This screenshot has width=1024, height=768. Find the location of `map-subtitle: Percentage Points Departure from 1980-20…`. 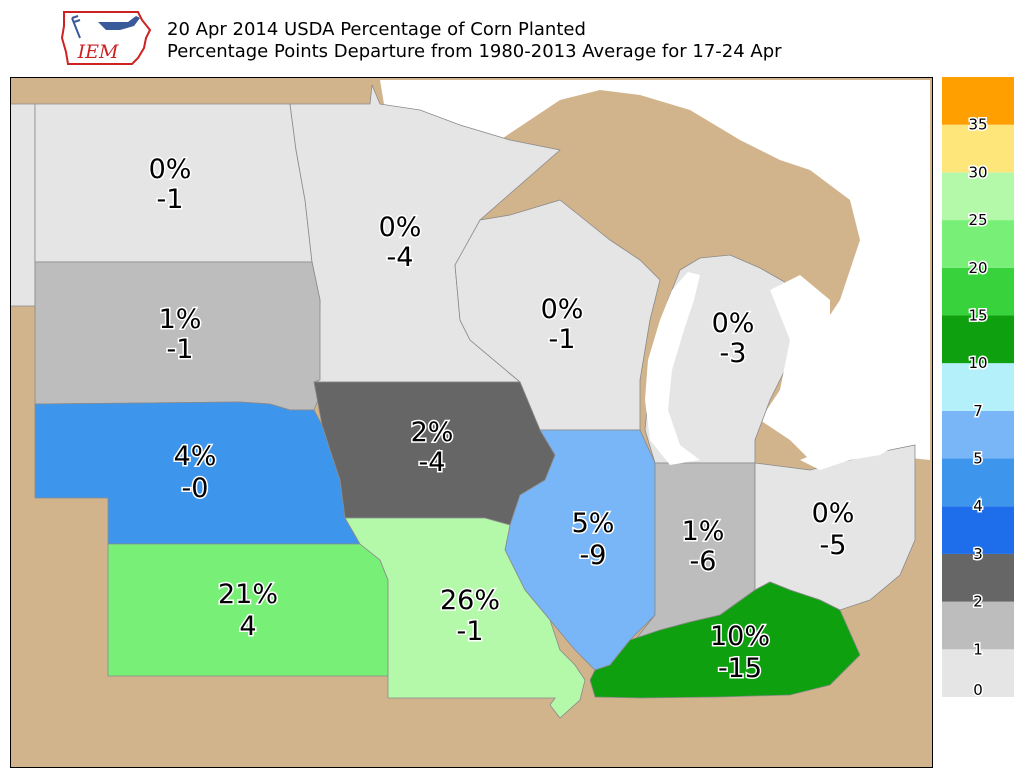

map-subtitle: Percentage Points Departure from 1980-20… is located at coordinates (474, 51).